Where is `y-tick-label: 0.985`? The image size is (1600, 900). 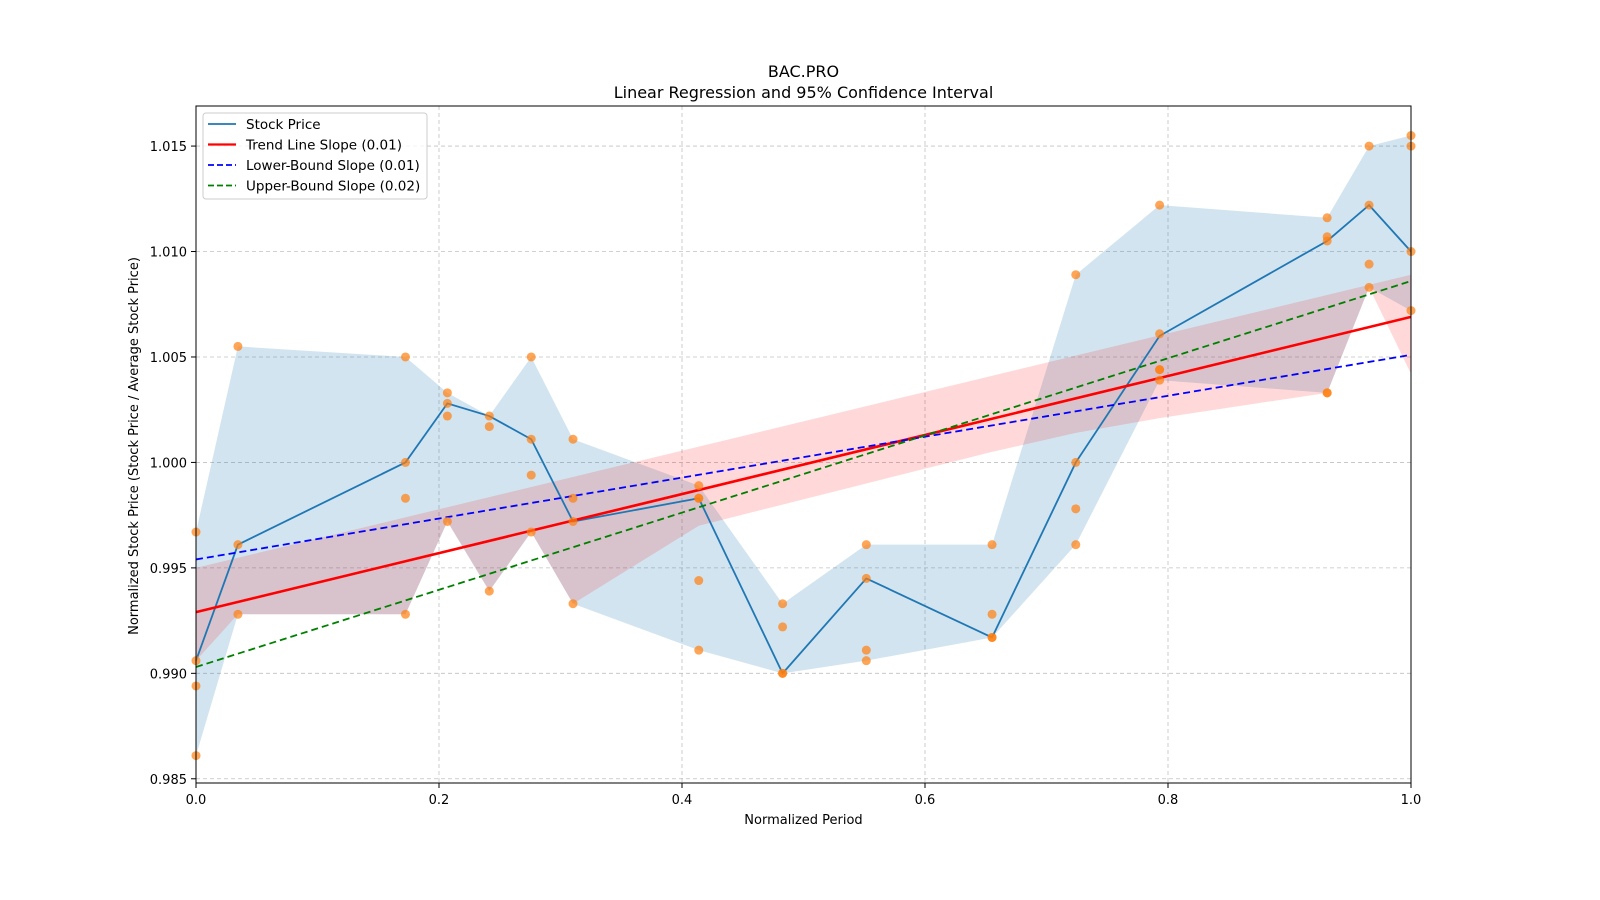
y-tick-label: 0.985 is located at coordinates (168, 780).